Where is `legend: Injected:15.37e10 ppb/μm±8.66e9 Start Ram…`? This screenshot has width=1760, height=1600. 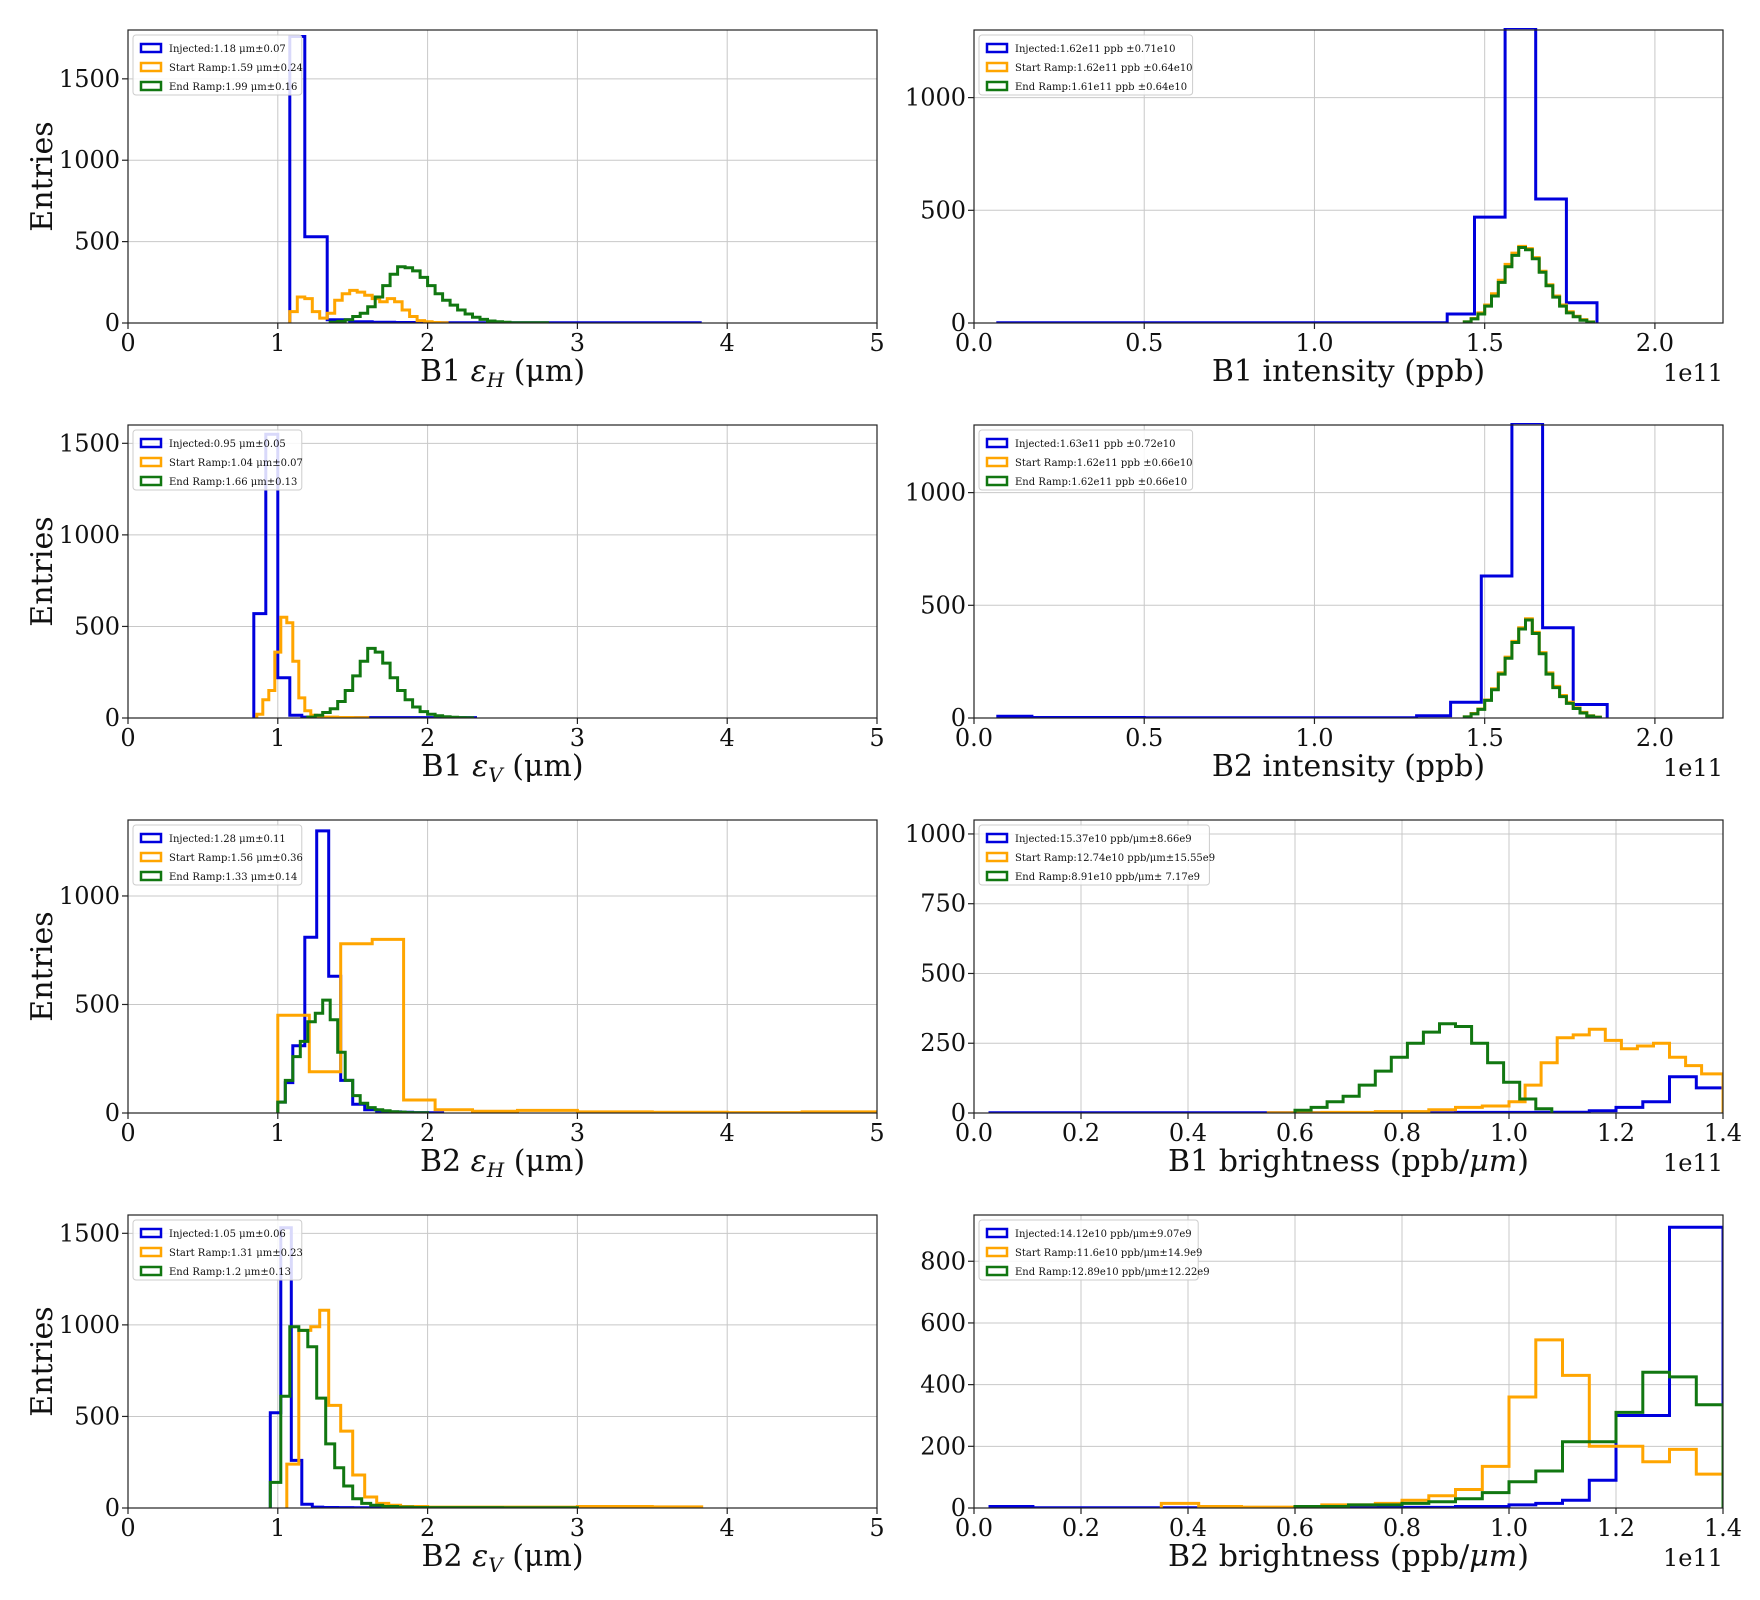
legend: Injected:15.37e10 ppb/μm±8.66e9 Start Ram… is located at coordinates (1096, 855).